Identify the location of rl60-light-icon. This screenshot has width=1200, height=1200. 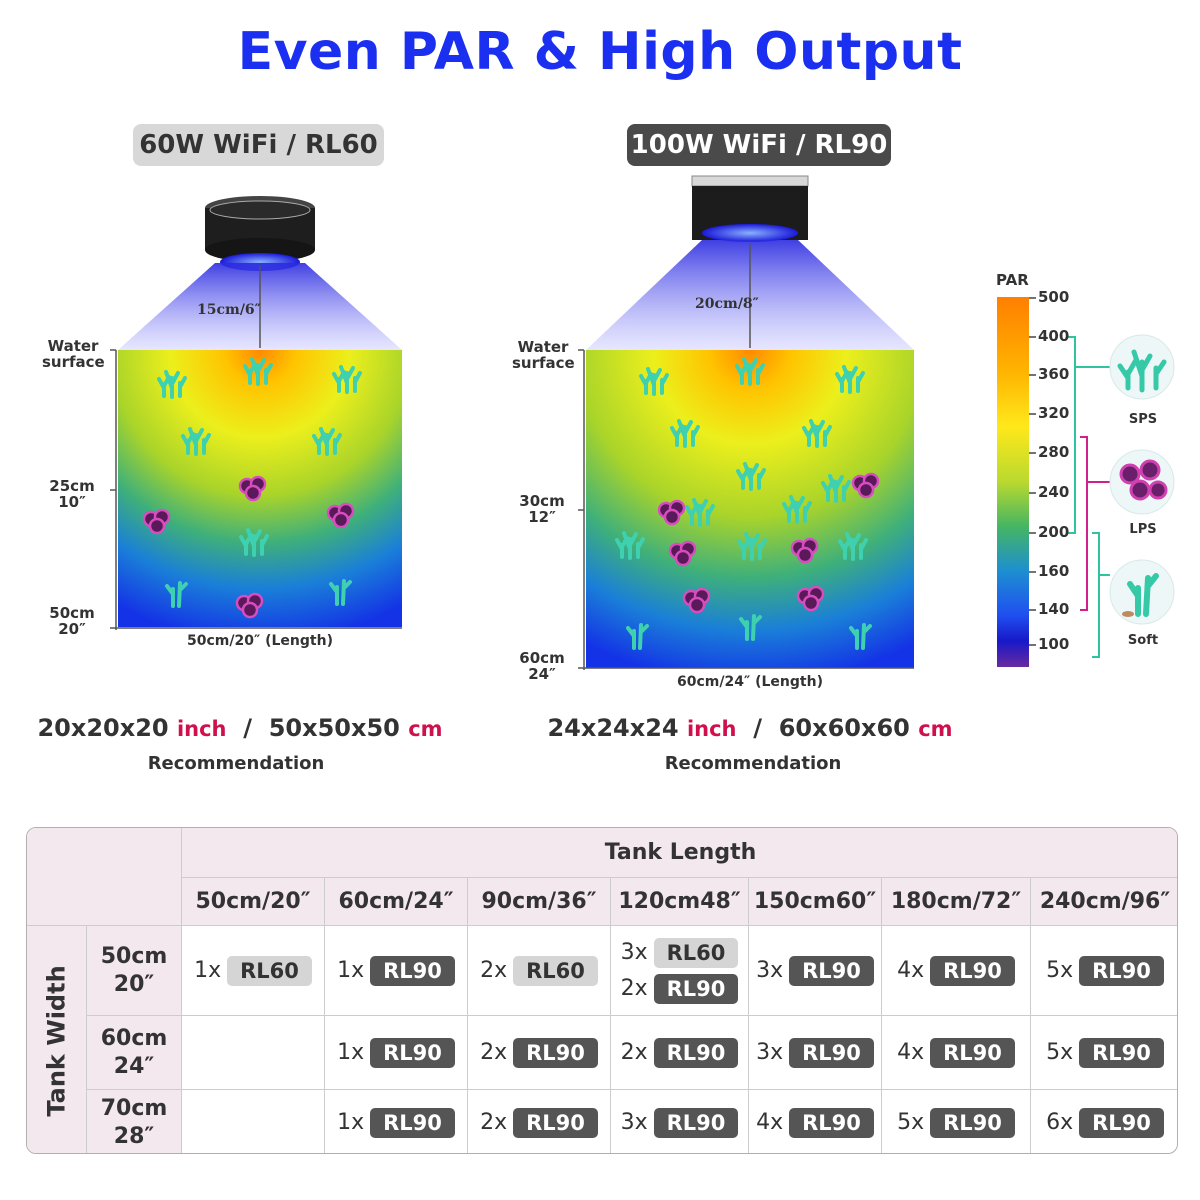
(260, 233).